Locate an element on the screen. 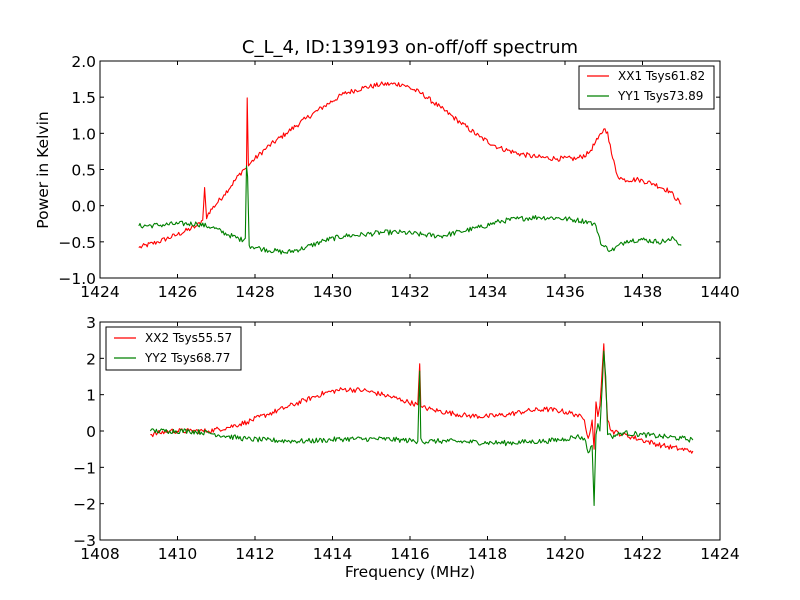 Image resolution: width=800 pixels, height=600 pixels. top-legend: XX1 Tsys61.82 YY1 Tsys73.89 is located at coordinates (646, 87).